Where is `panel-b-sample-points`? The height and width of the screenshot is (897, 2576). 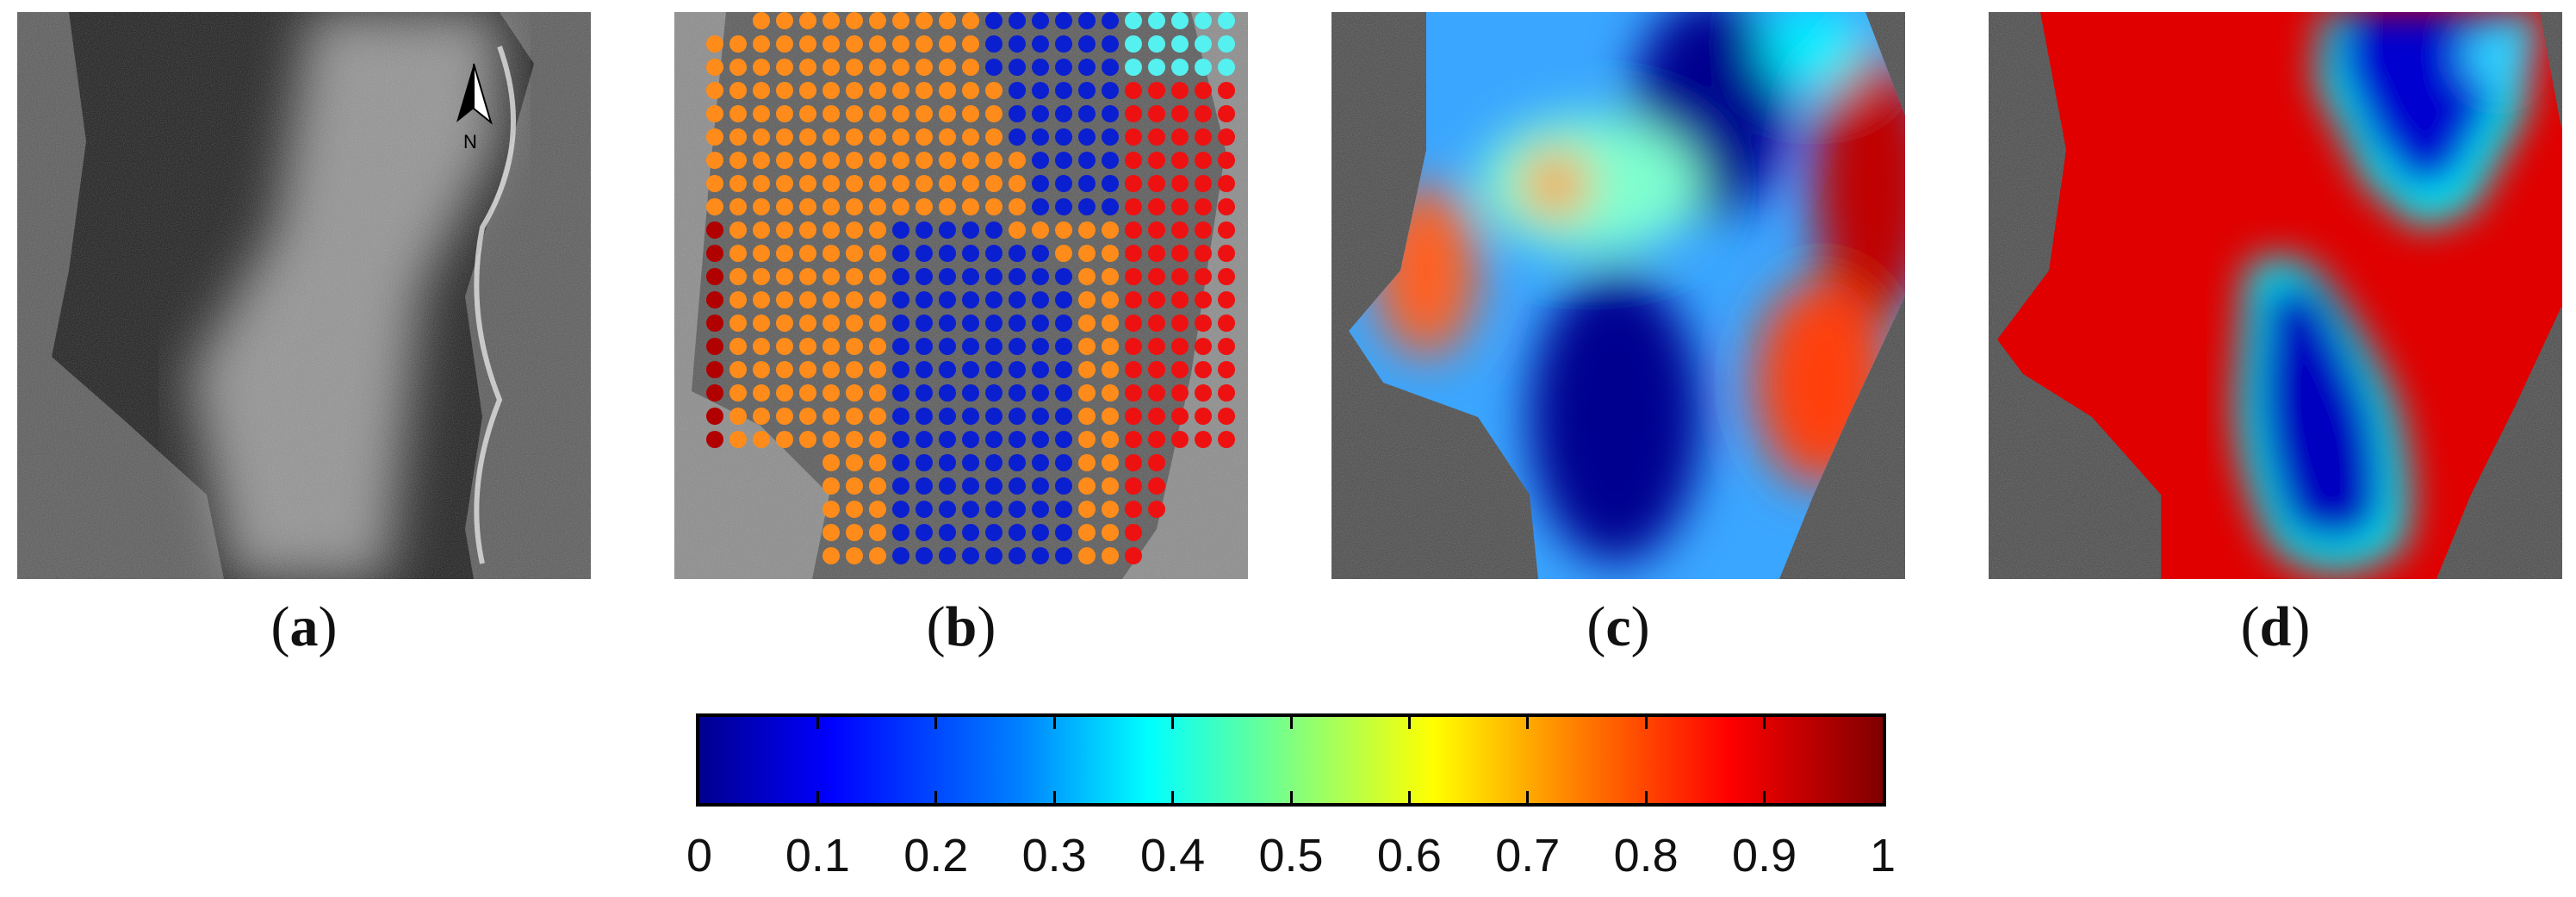
panel-b-sample-points is located at coordinates (961, 295).